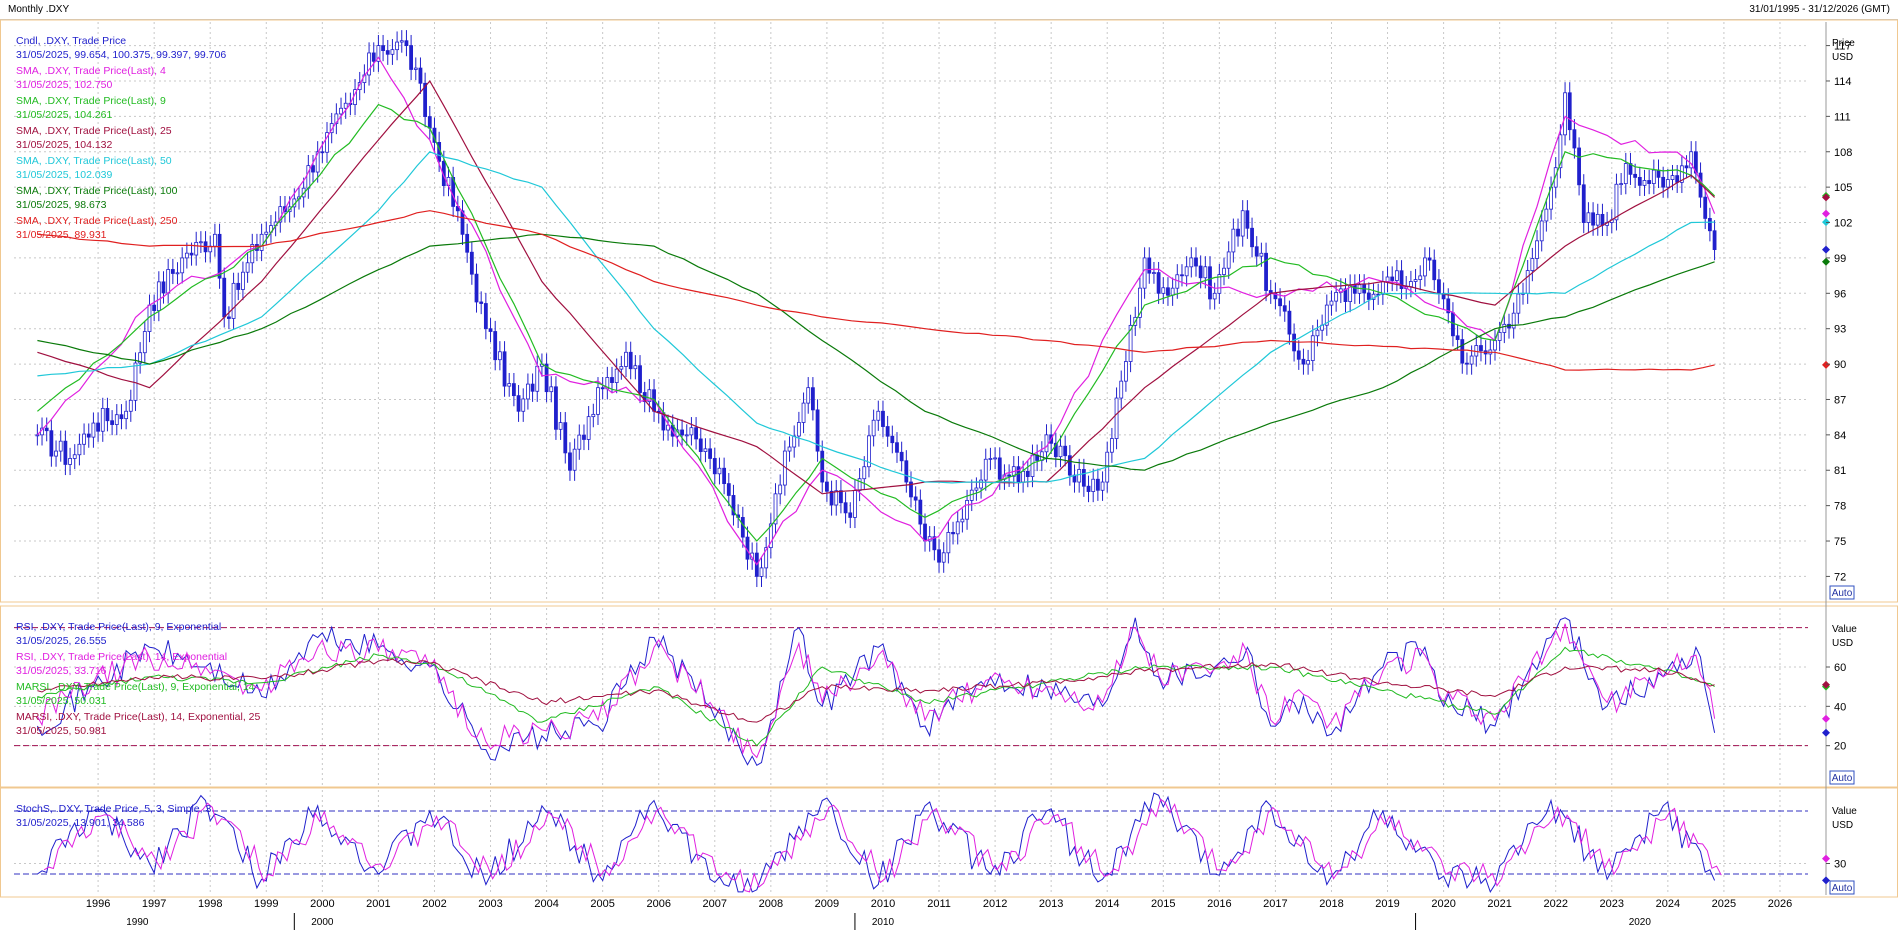 The image size is (1898, 932). I want to click on x-tick-label: 2024, so click(1668, 904).